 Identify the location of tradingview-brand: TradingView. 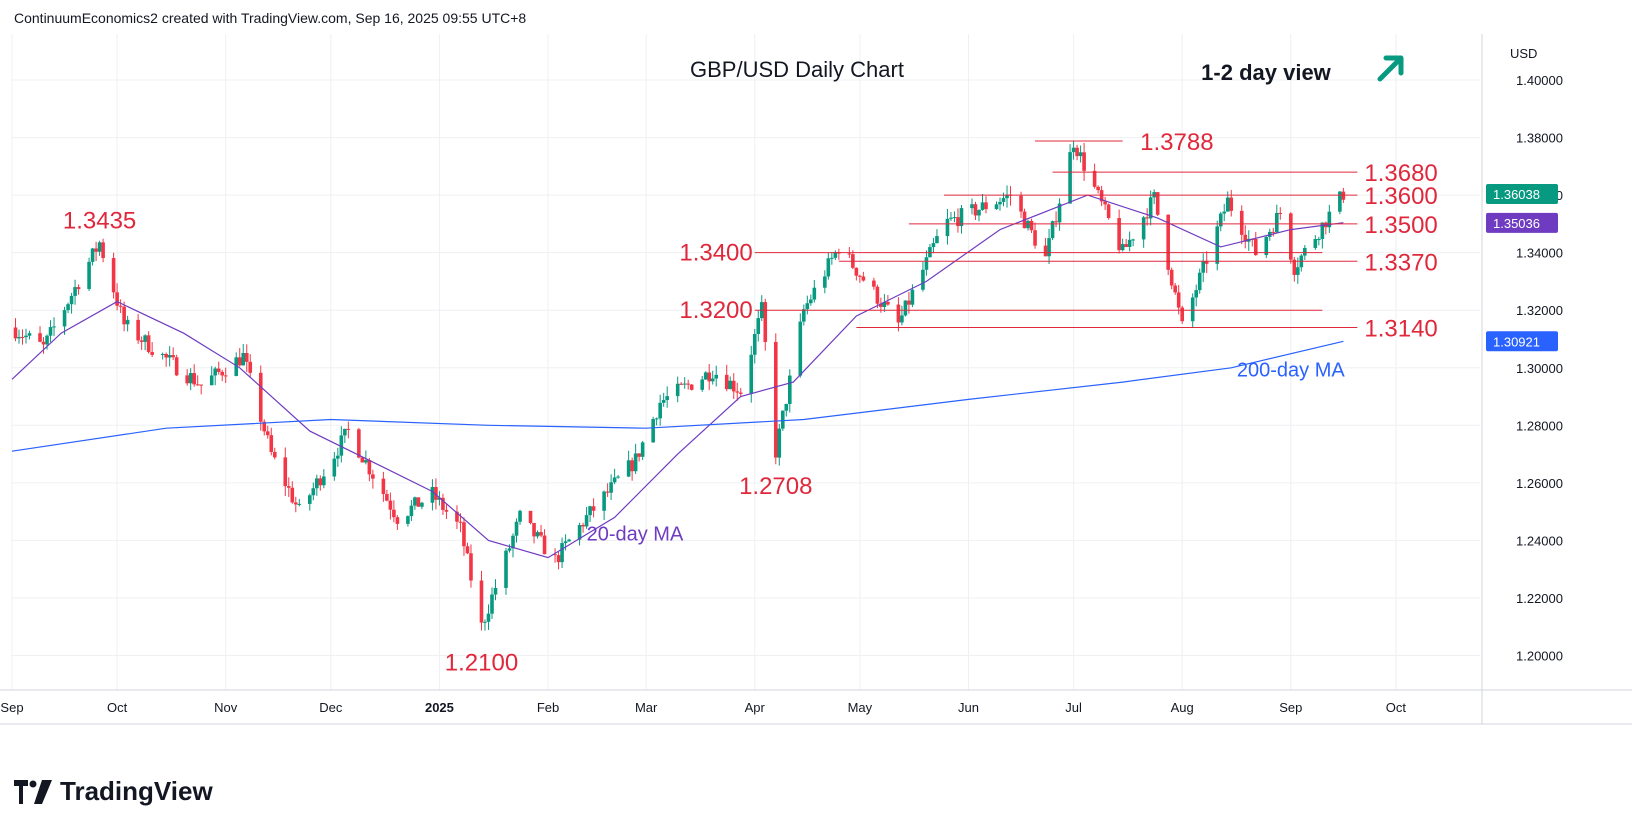
(113, 791).